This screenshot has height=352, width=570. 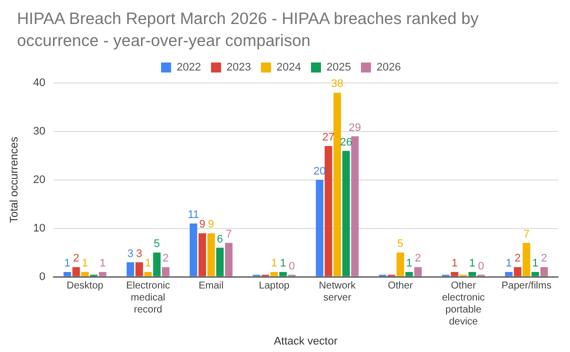 I want to click on y-tick-label: 20, so click(x=39, y=180).